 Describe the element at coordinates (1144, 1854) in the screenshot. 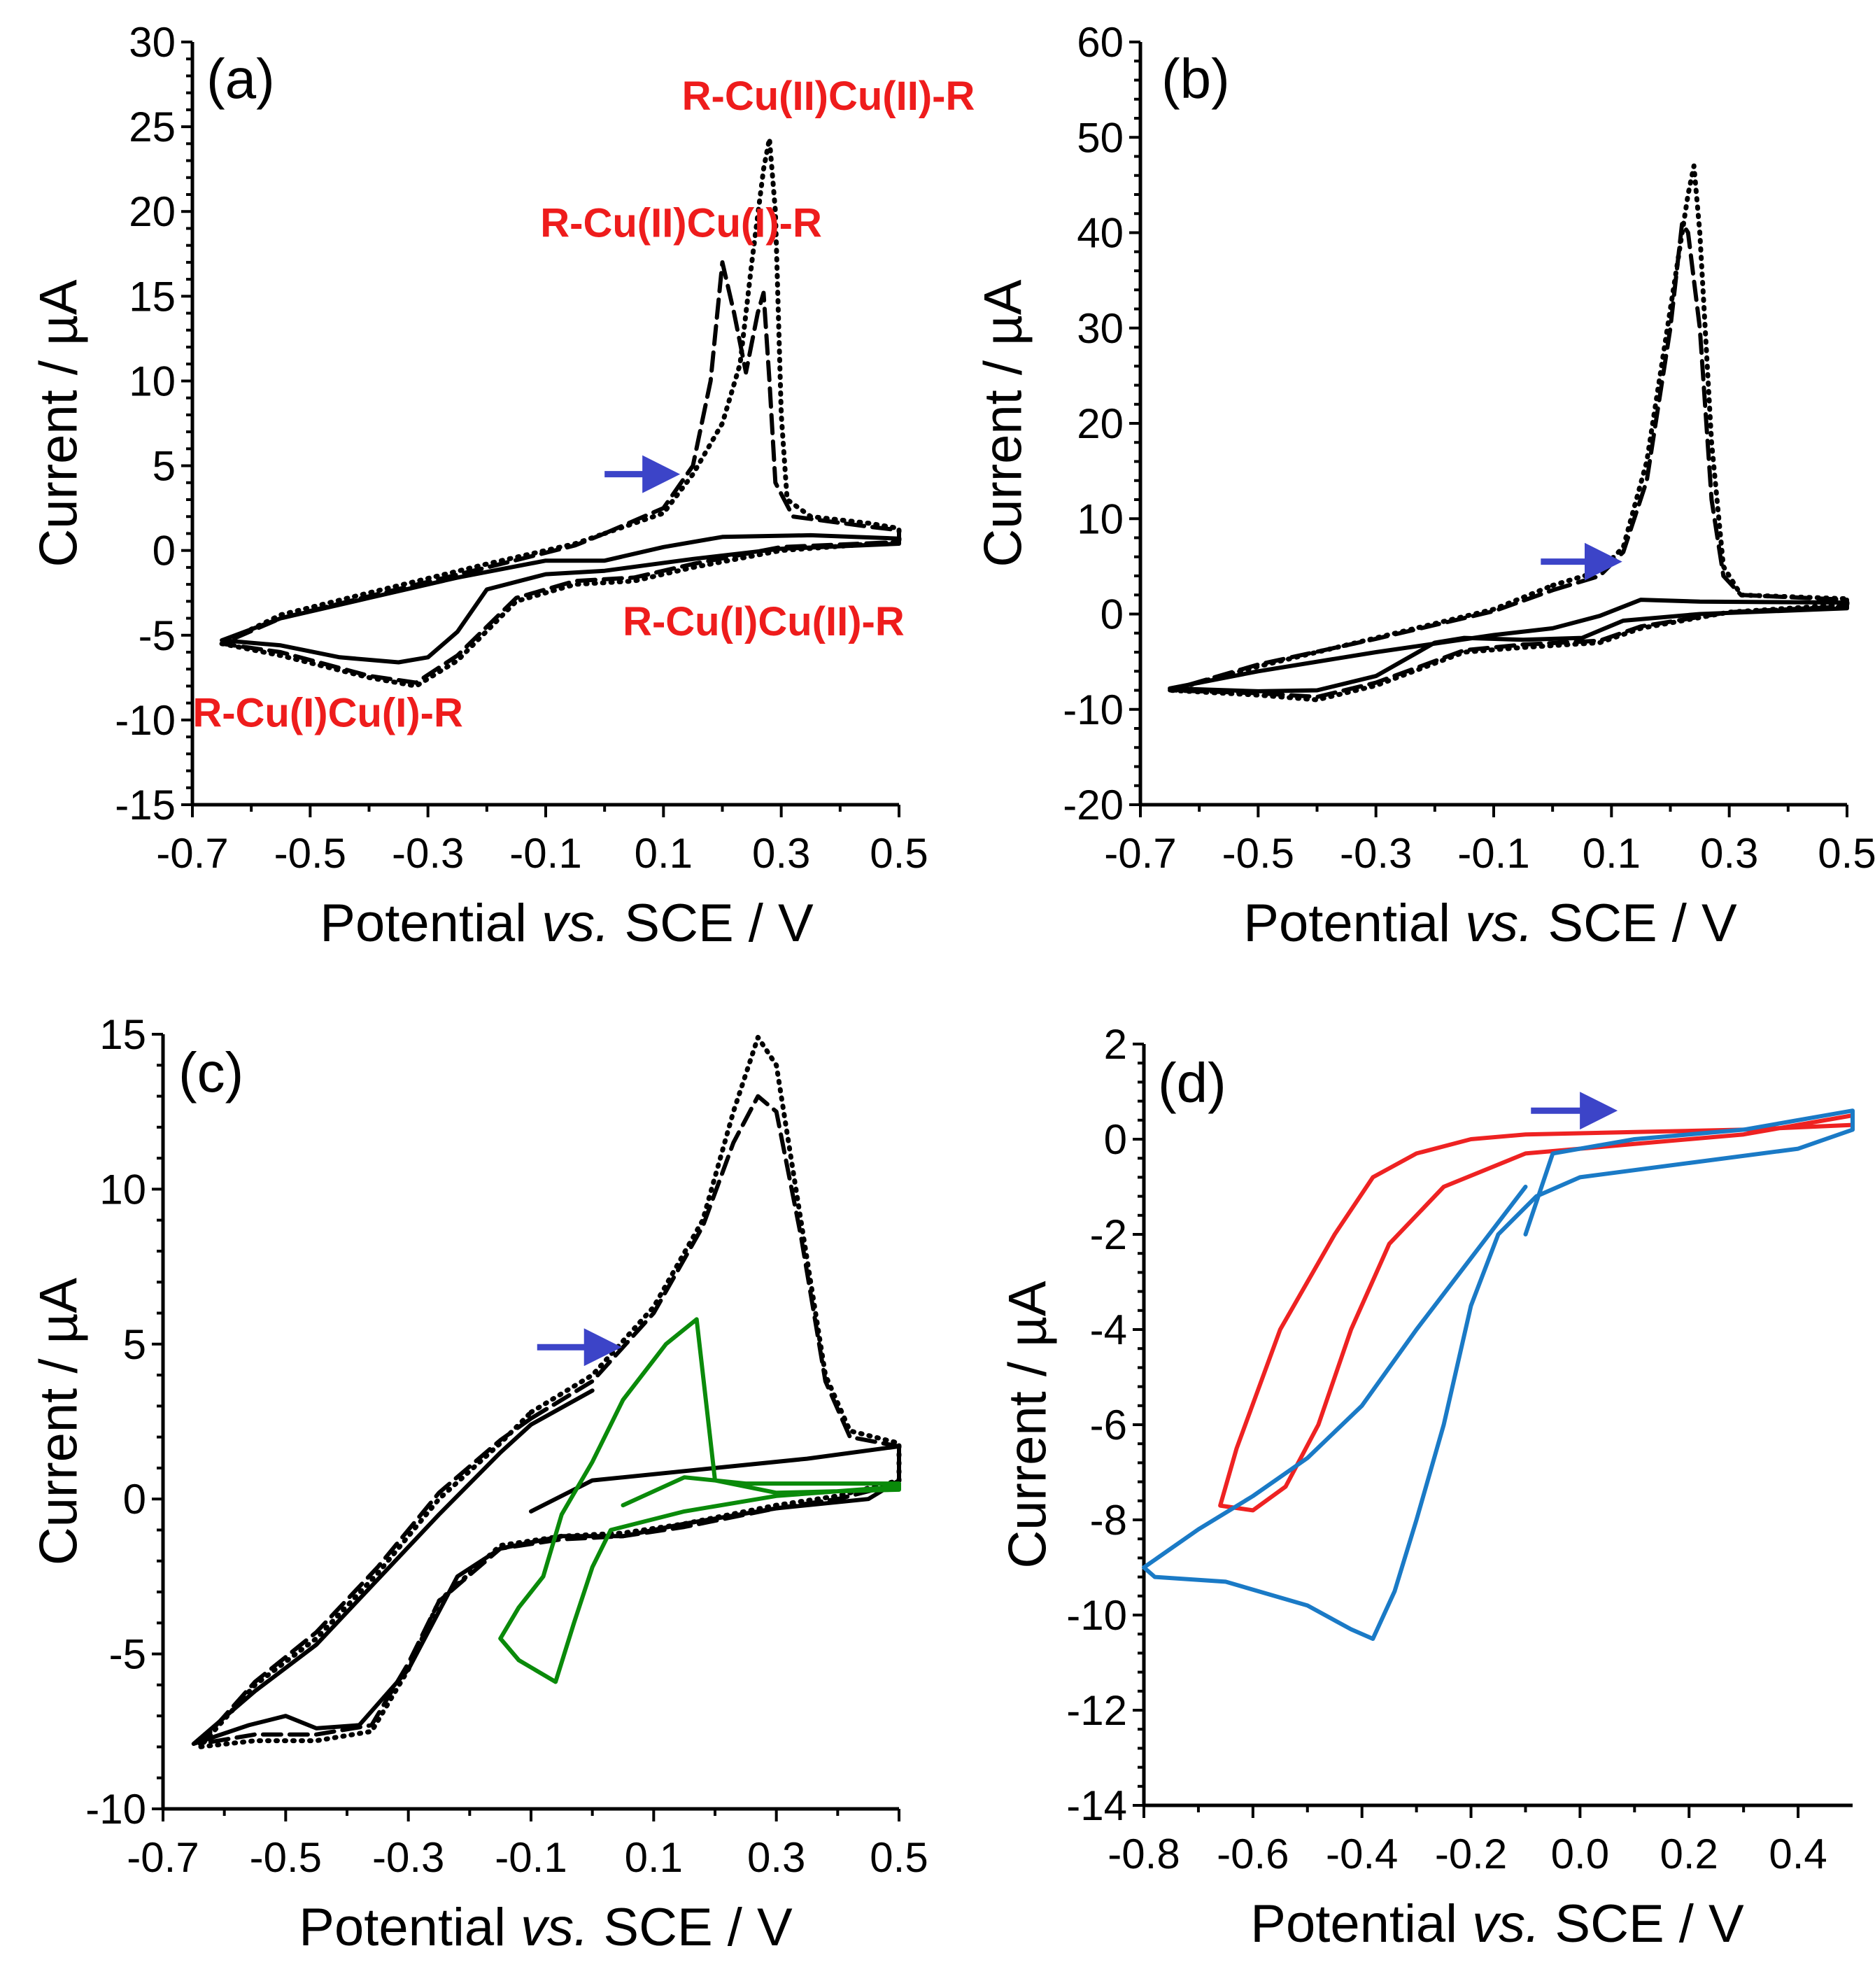

I see `x-tick-label-m0p8: -0.8` at that location.